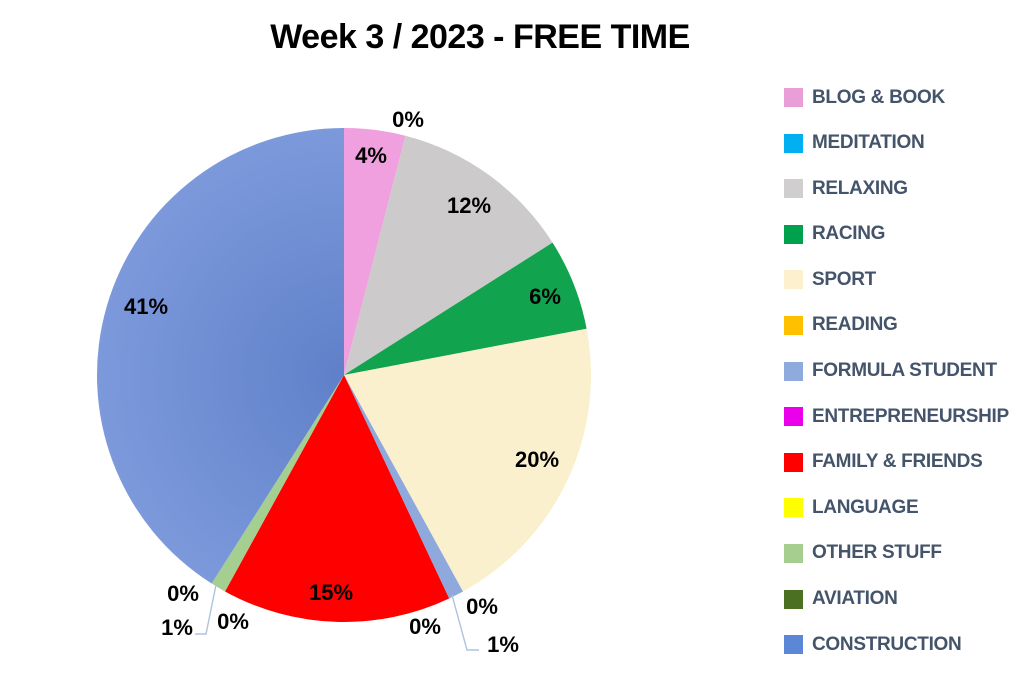  What do you see at coordinates (896, 279) in the screenshot?
I see `legend-item-sport: SPORT` at bounding box center [896, 279].